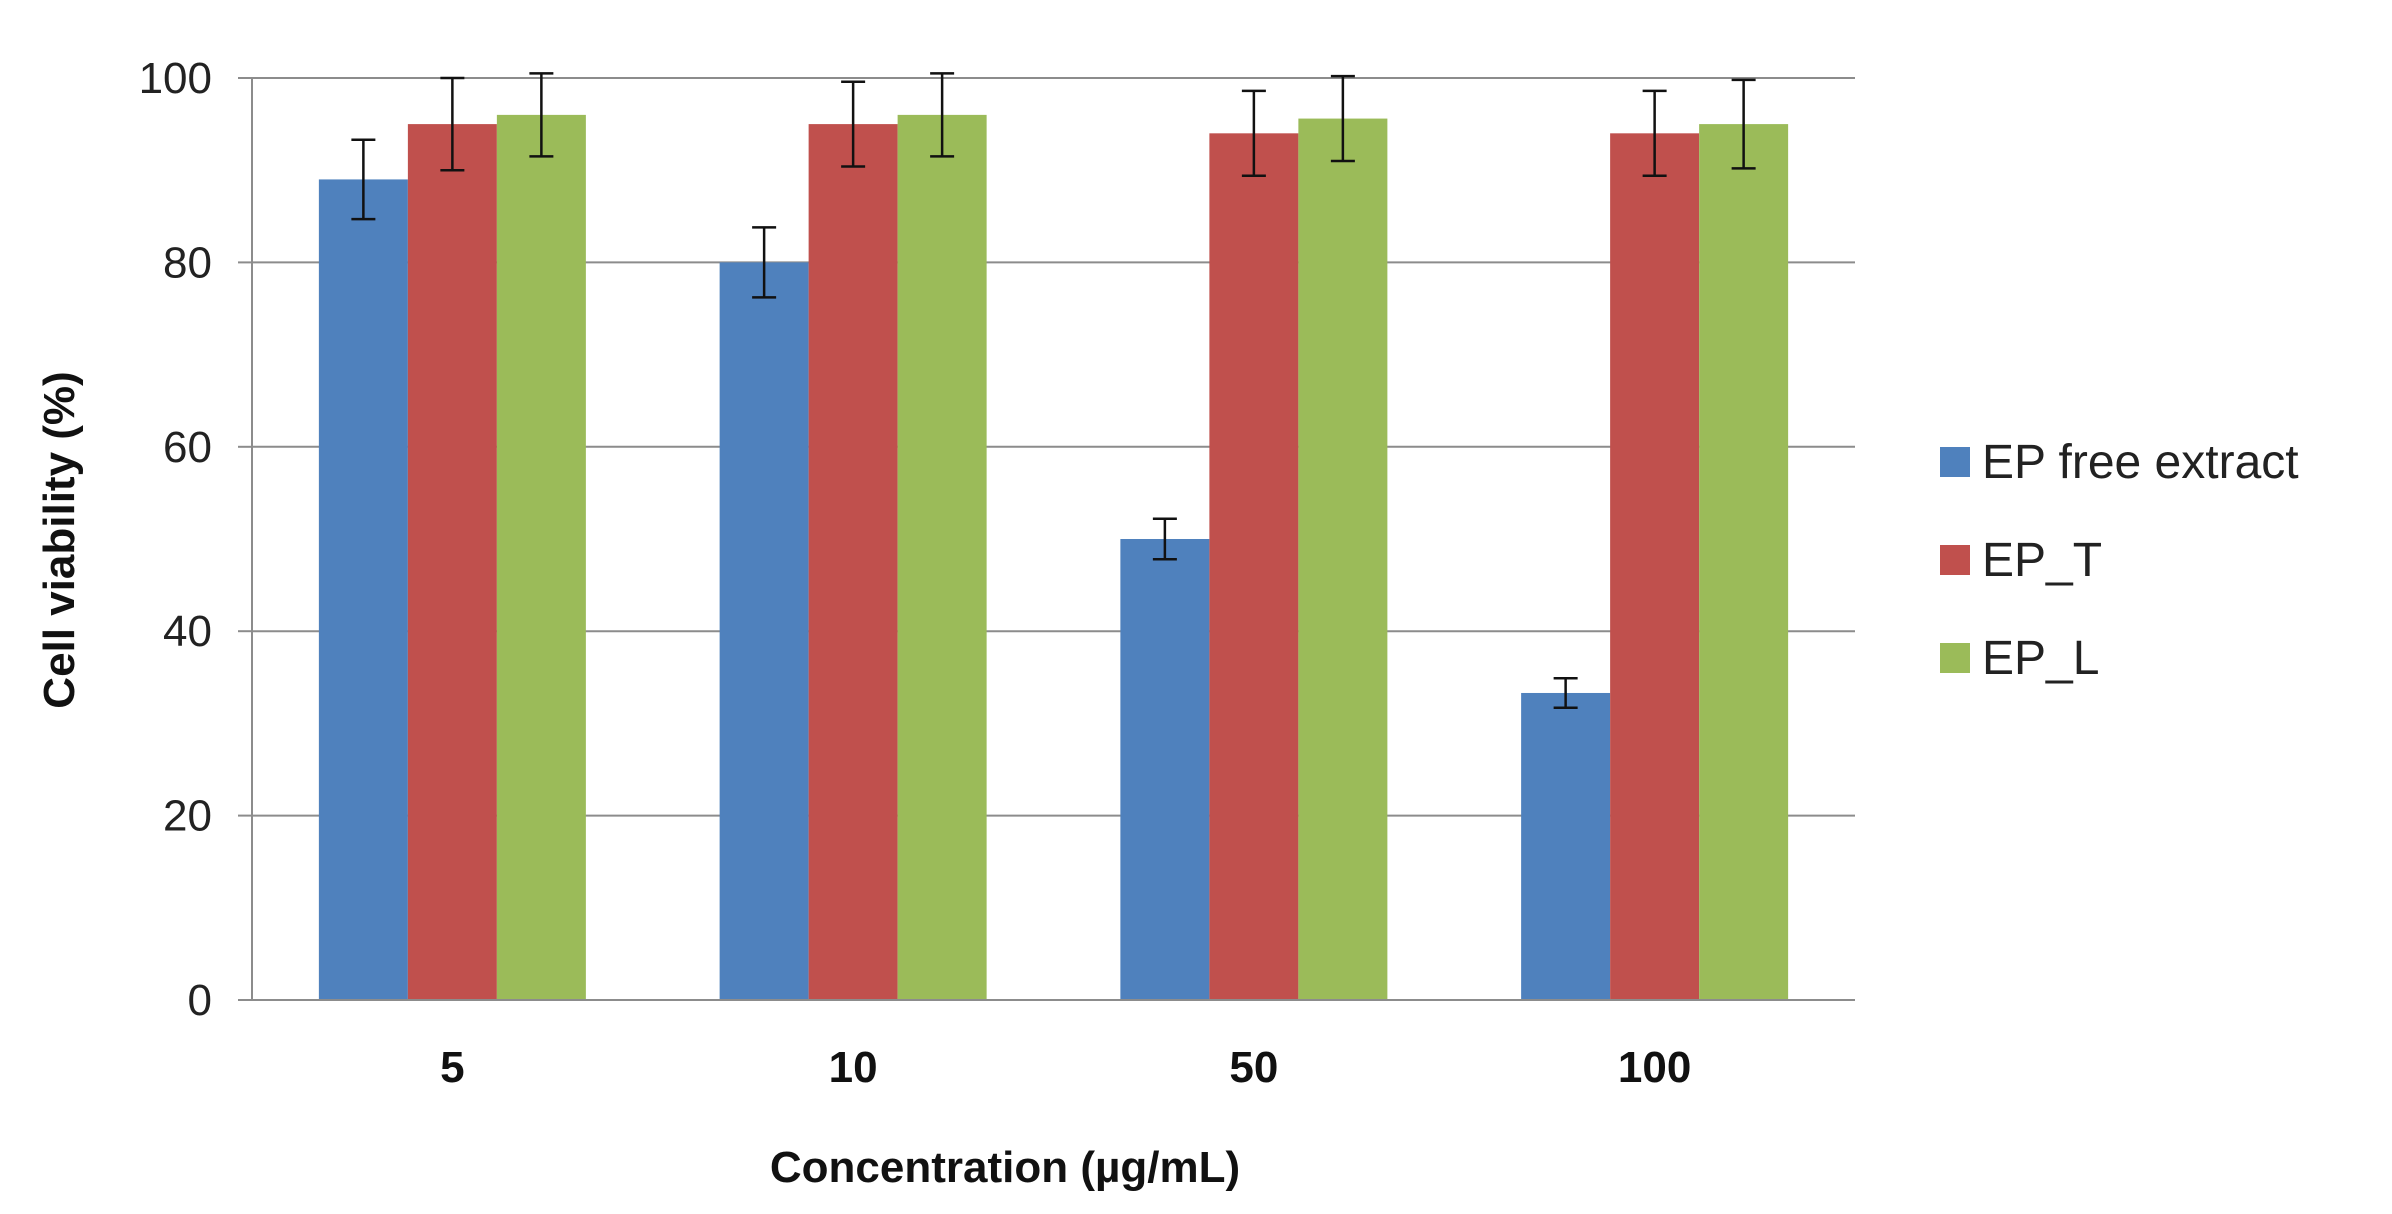  Describe the element at coordinates (2140, 462) in the screenshot. I see `legend-label: EP free extract` at that location.